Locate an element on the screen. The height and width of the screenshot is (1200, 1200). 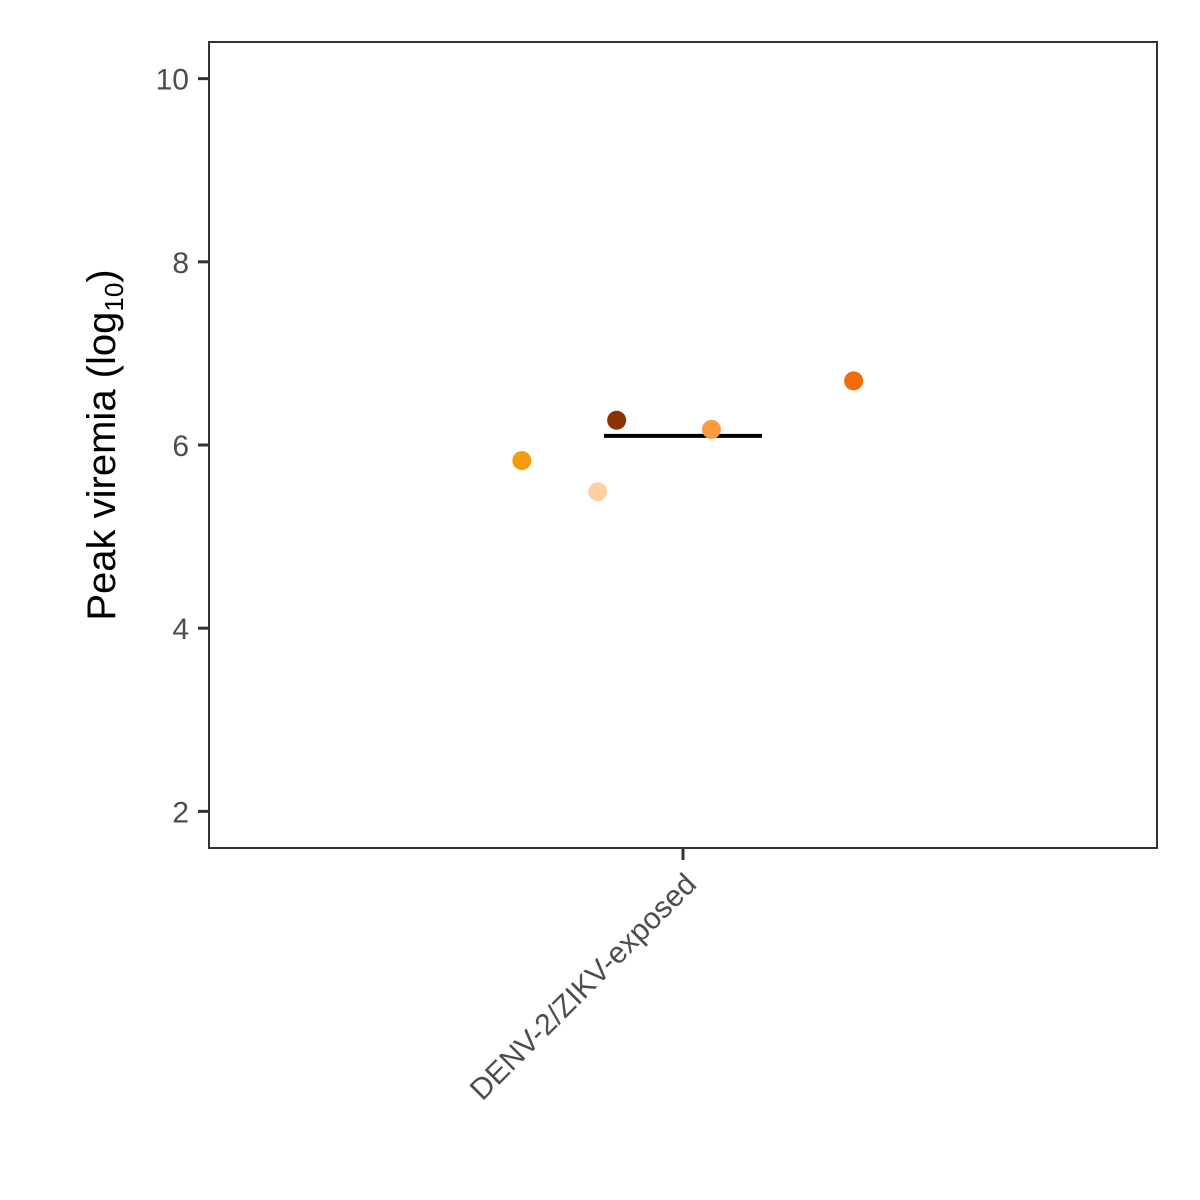
x-tick-label: DENV-2/ZIKV-exposed is located at coordinates (583, 987).